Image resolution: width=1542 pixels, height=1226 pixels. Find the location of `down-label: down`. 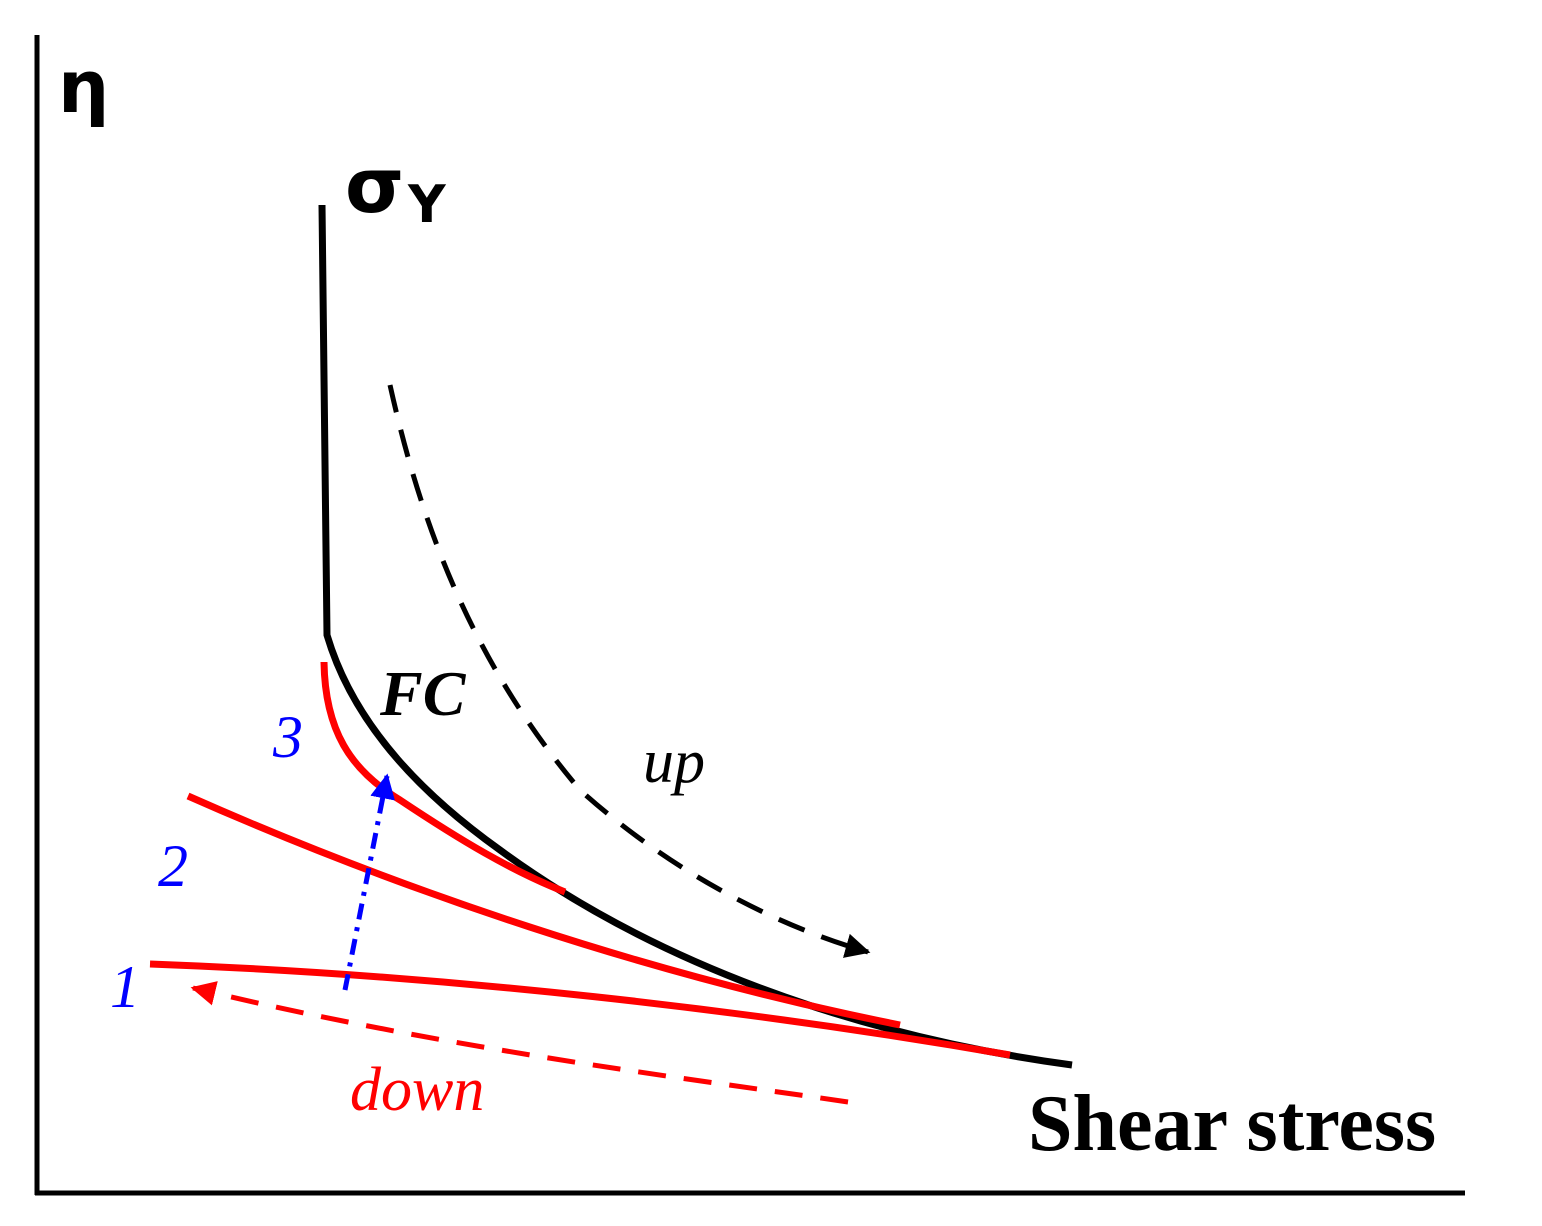

down-label: down is located at coordinates (417, 1090).